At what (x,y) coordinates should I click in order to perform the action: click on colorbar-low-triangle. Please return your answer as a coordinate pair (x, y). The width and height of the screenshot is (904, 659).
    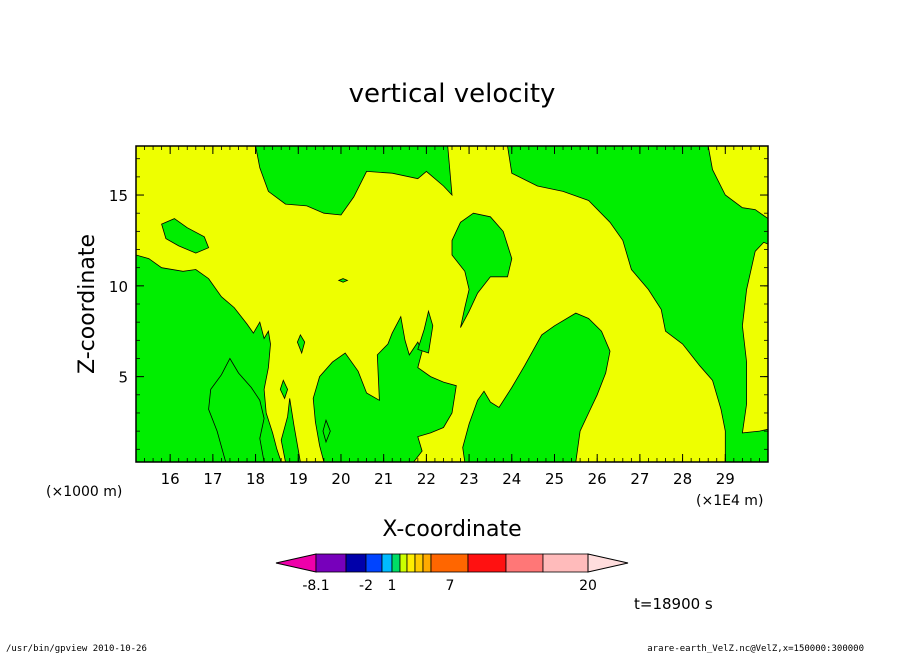
    Looking at the image, I should click on (296, 563).